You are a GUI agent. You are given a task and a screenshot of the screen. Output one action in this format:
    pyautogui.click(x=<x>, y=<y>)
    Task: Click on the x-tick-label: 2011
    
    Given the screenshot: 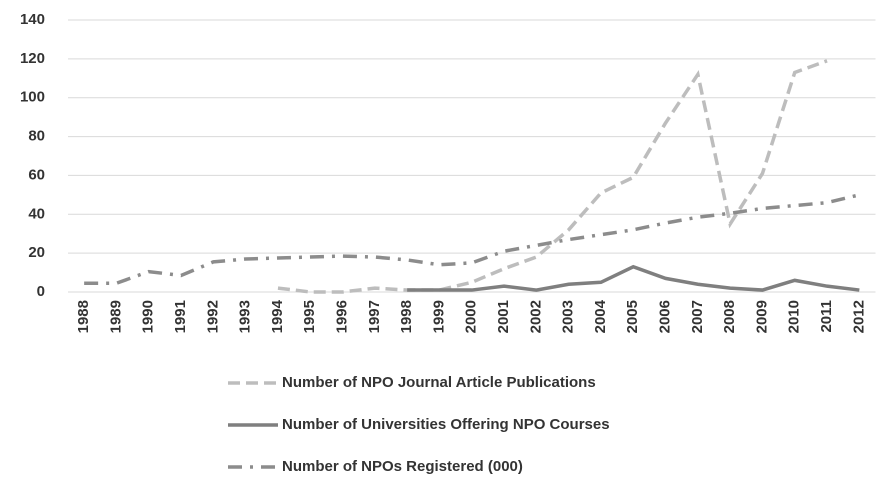 What is the action you would take?
    pyautogui.click(x=826, y=316)
    